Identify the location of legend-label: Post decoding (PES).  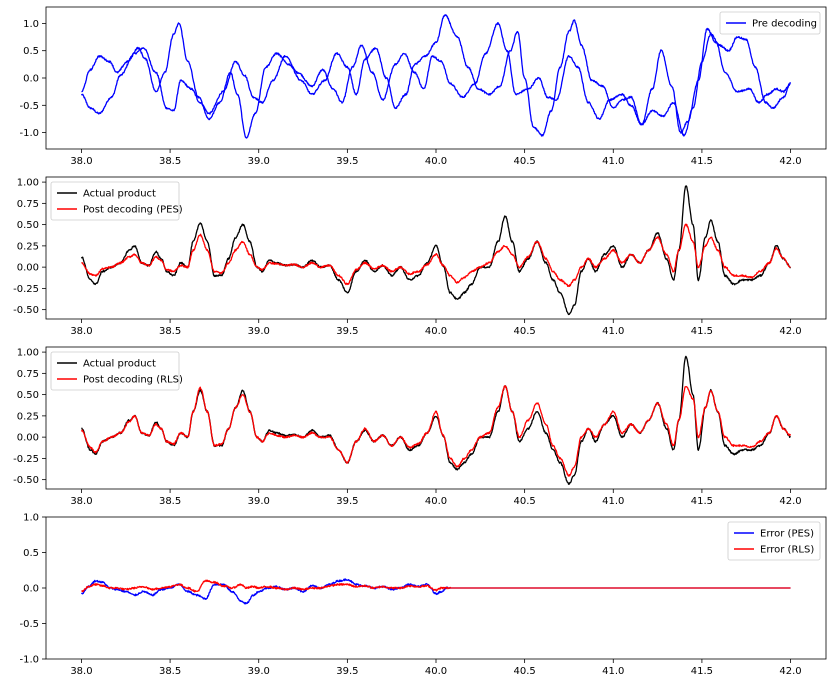
(133, 210).